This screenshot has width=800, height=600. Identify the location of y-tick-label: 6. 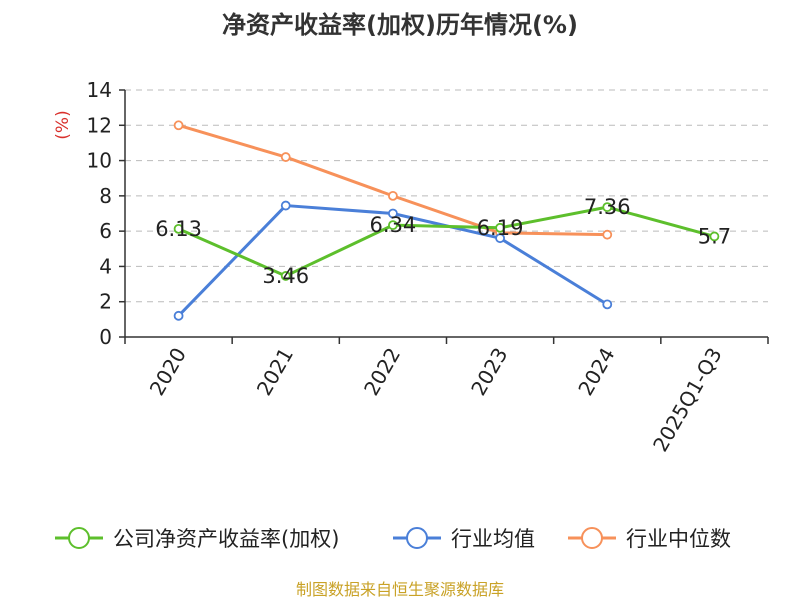
(105, 231).